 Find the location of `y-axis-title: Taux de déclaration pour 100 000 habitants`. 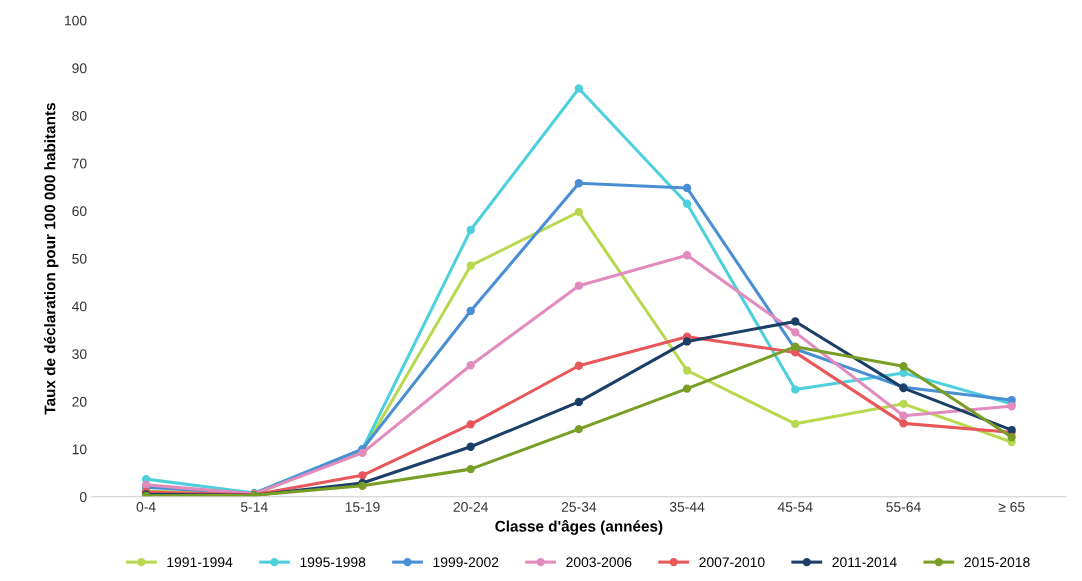

y-axis-title: Taux de déclaration pour 100 000 habitants is located at coordinates (51, 259).